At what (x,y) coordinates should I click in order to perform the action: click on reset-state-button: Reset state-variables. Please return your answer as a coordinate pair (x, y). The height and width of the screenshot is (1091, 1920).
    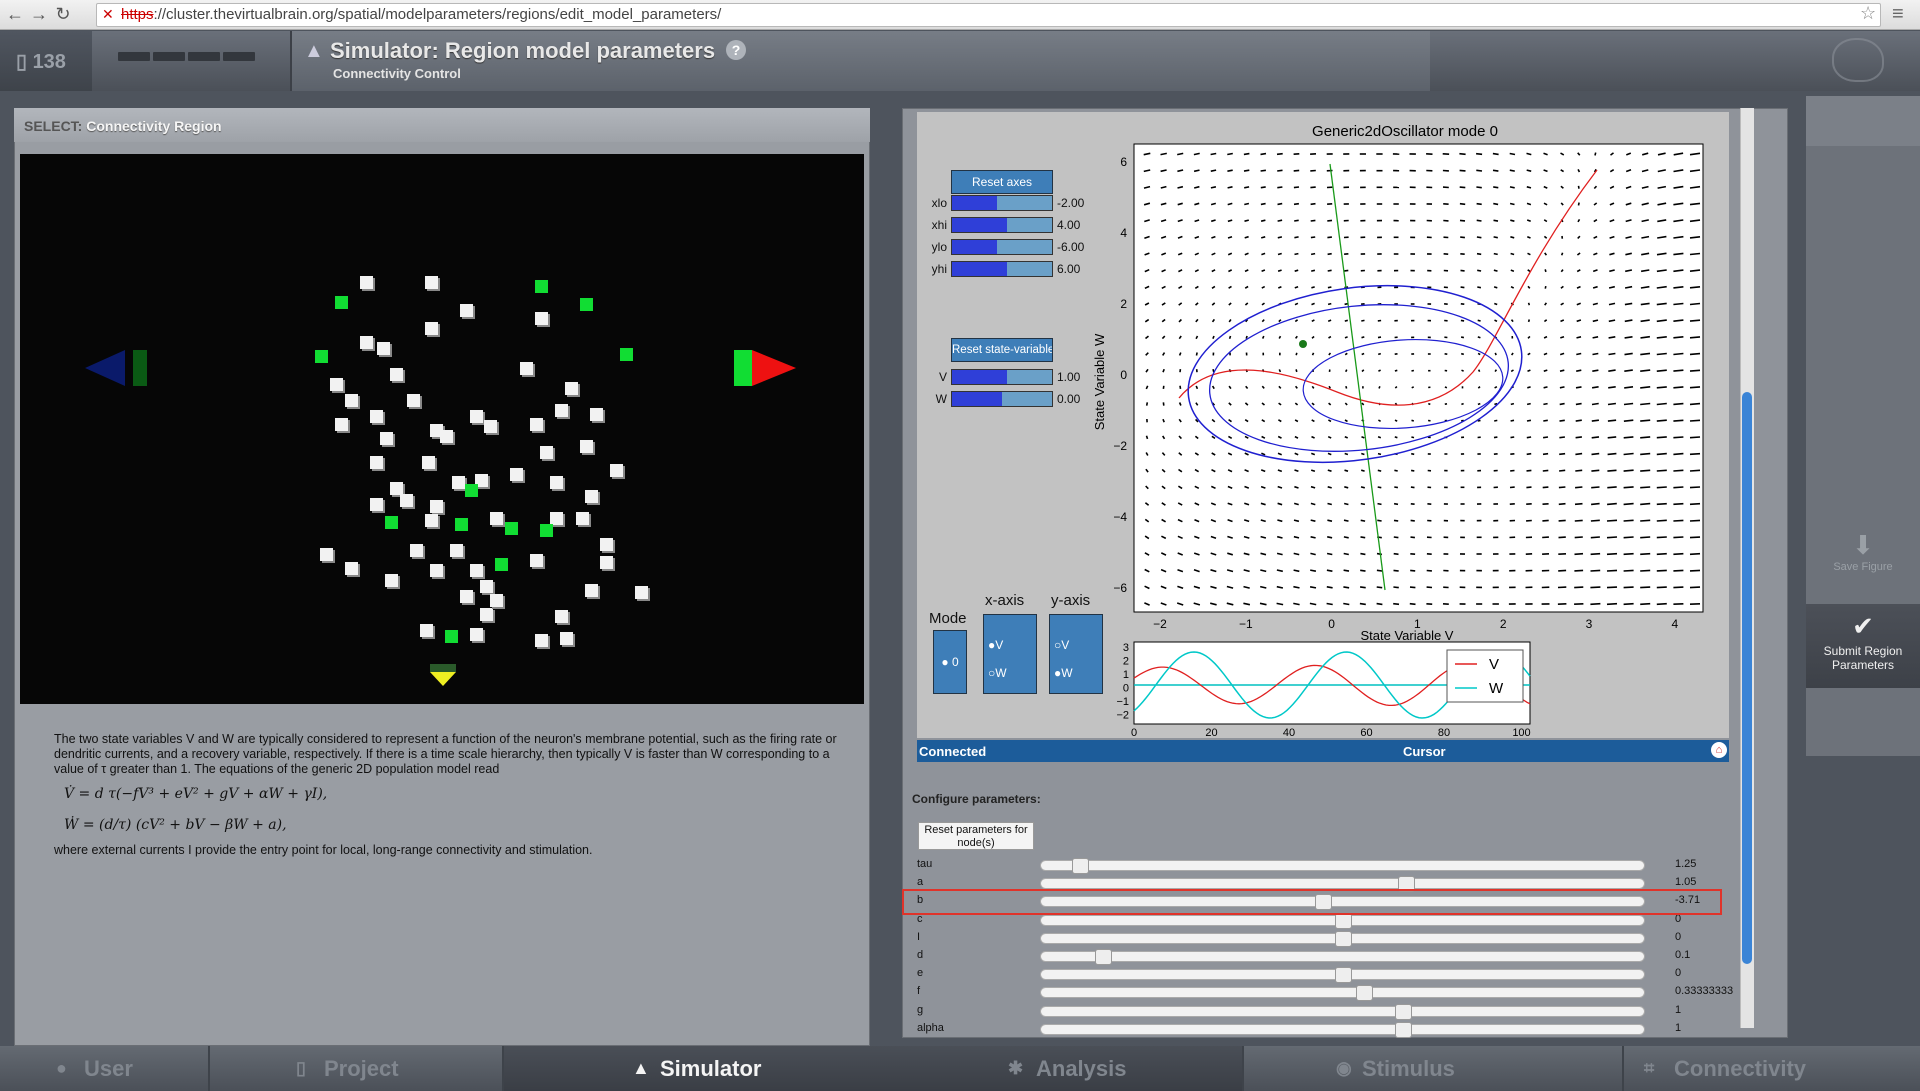
    Looking at the image, I should click on (1002, 350).